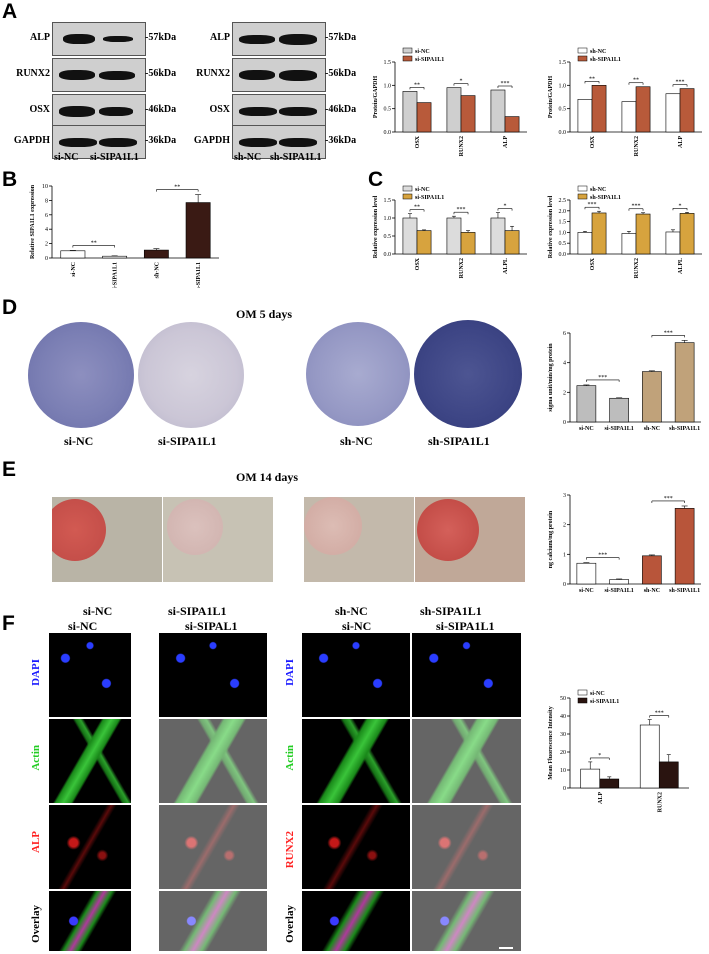  I want to click on e-label-sh-sipa1l1: sh-SIPA1L1, so click(451, 611).